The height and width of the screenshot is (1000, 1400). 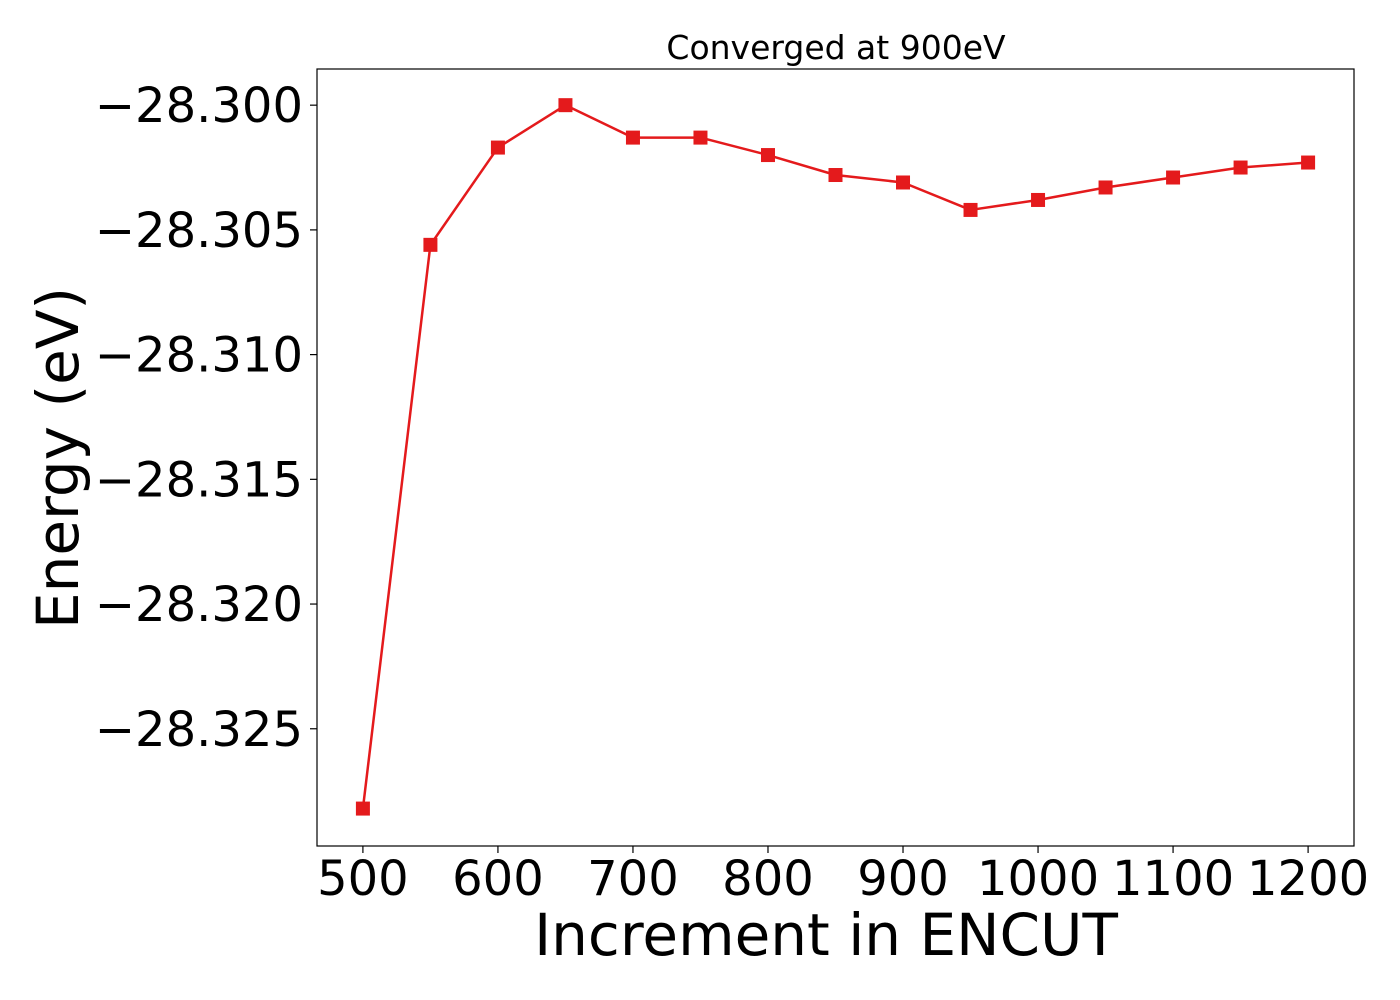 I want to click on x-axis: 500 600 700 800 900 1000 1100 1200, so click(x=843, y=876).